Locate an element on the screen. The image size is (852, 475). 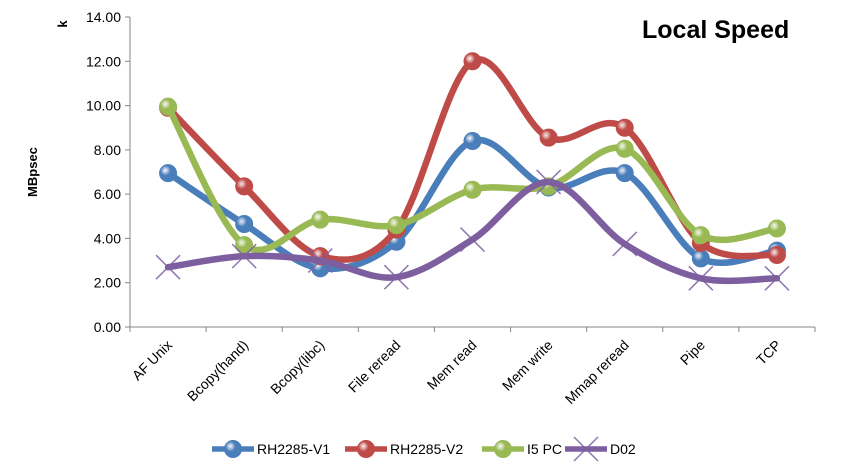
x-tick-label: TCP is located at coordinates (768, 352).